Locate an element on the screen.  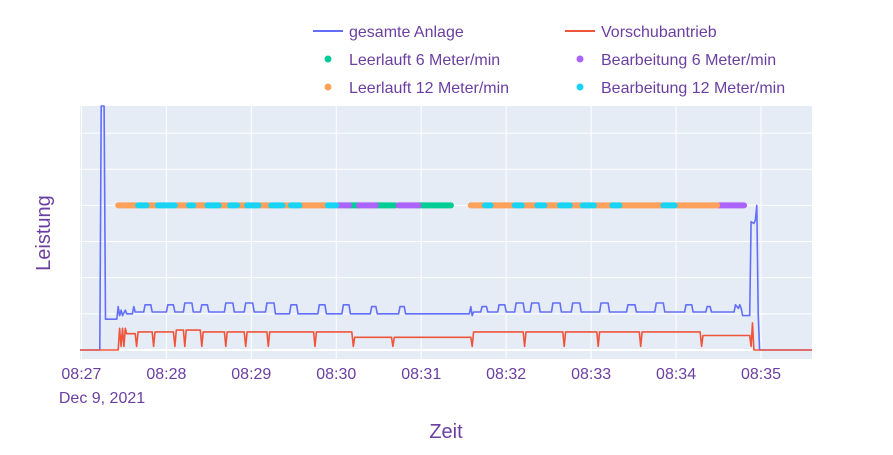
x-tick-label: 08:27 is located at coordinates (81, 374).